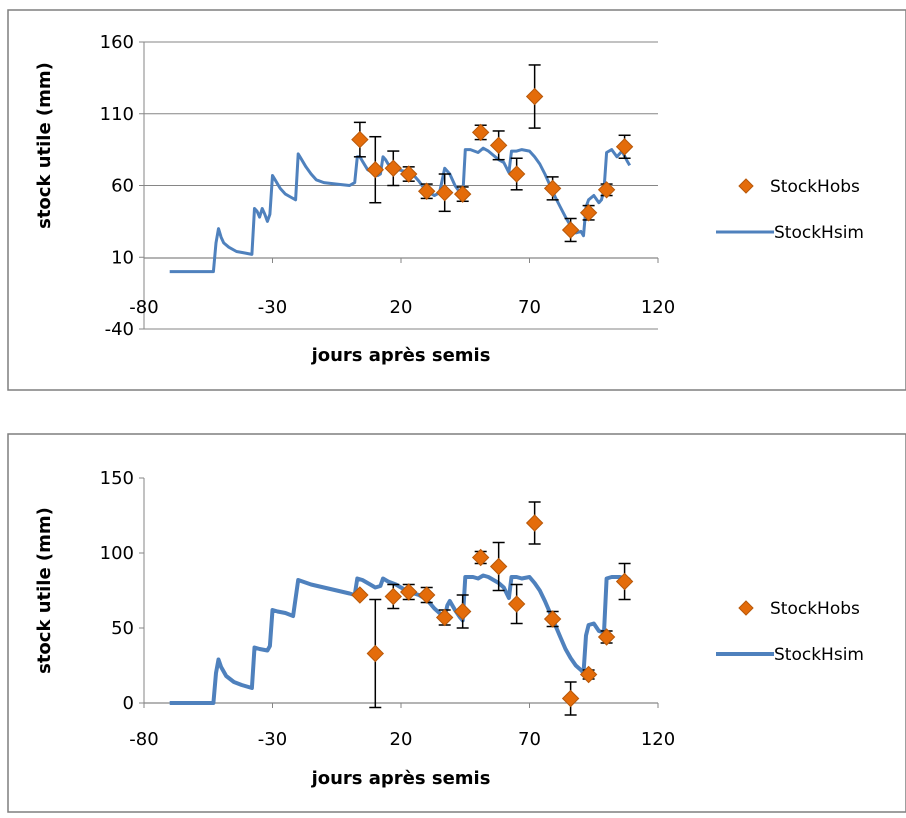  Describe the element at coordinates (122, 186) in the screenshot. I see `y-tick-label-2: 60` at that location.